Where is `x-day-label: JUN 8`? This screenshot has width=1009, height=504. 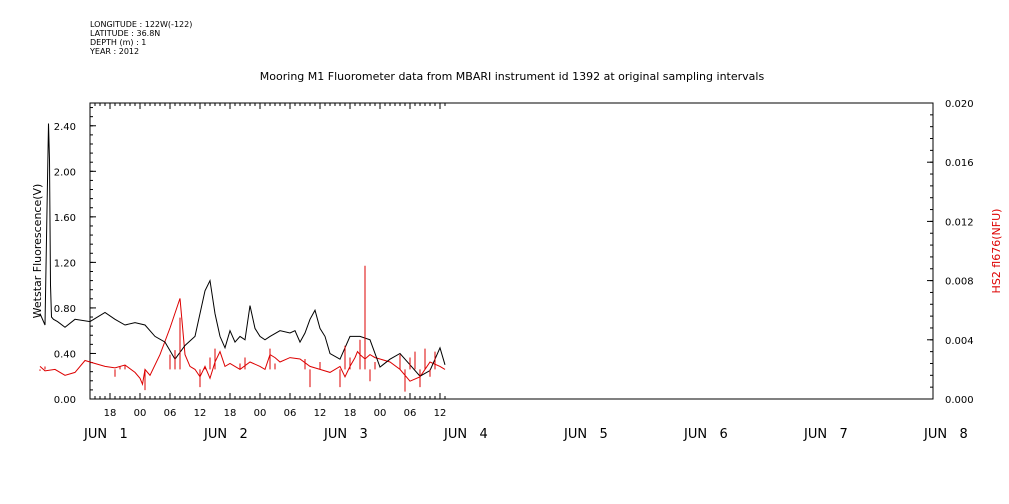
x-day-label: JUN 8 is located at coordinates (945, 434).